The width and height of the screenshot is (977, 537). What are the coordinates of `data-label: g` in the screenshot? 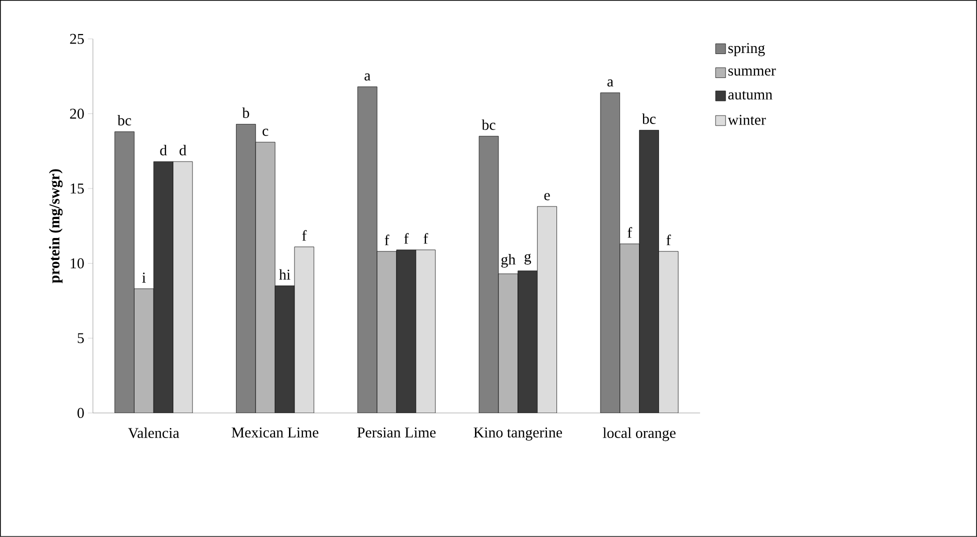 It's located at (528, 259).